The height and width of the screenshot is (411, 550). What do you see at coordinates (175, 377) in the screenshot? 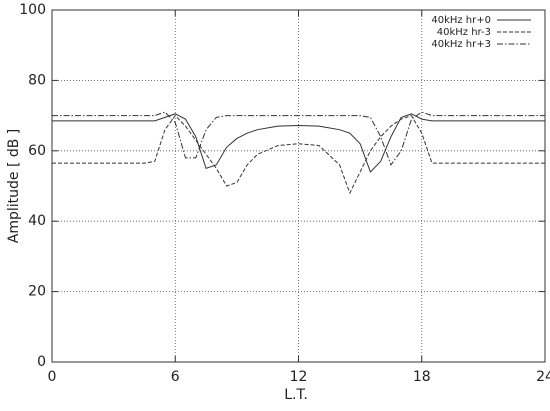
I see `x-tick-label: 6` at bounding box center [175, 377].